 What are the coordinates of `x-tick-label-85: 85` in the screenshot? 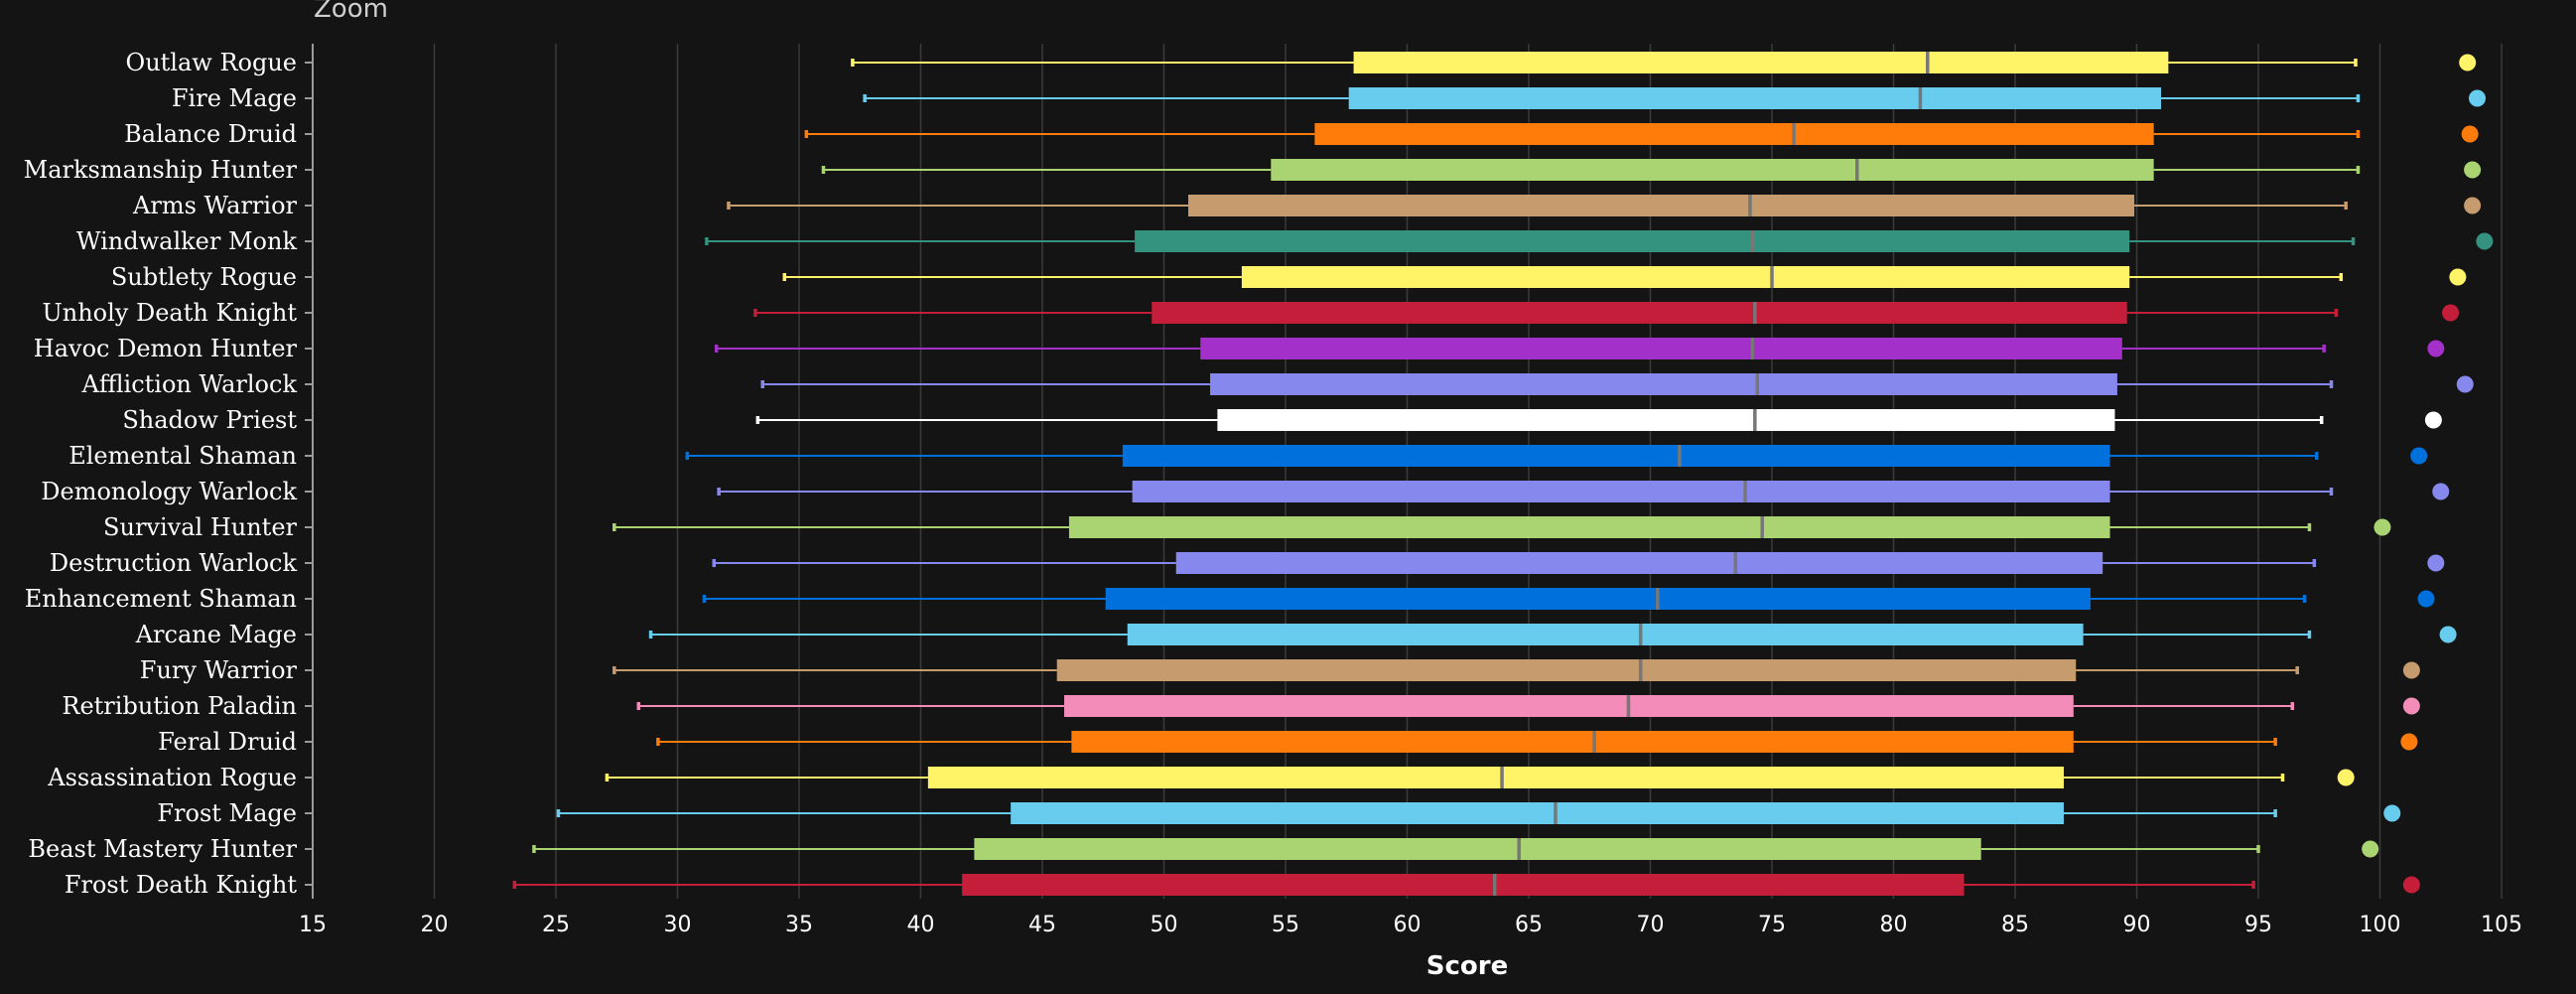 It's located at (2015, 925).